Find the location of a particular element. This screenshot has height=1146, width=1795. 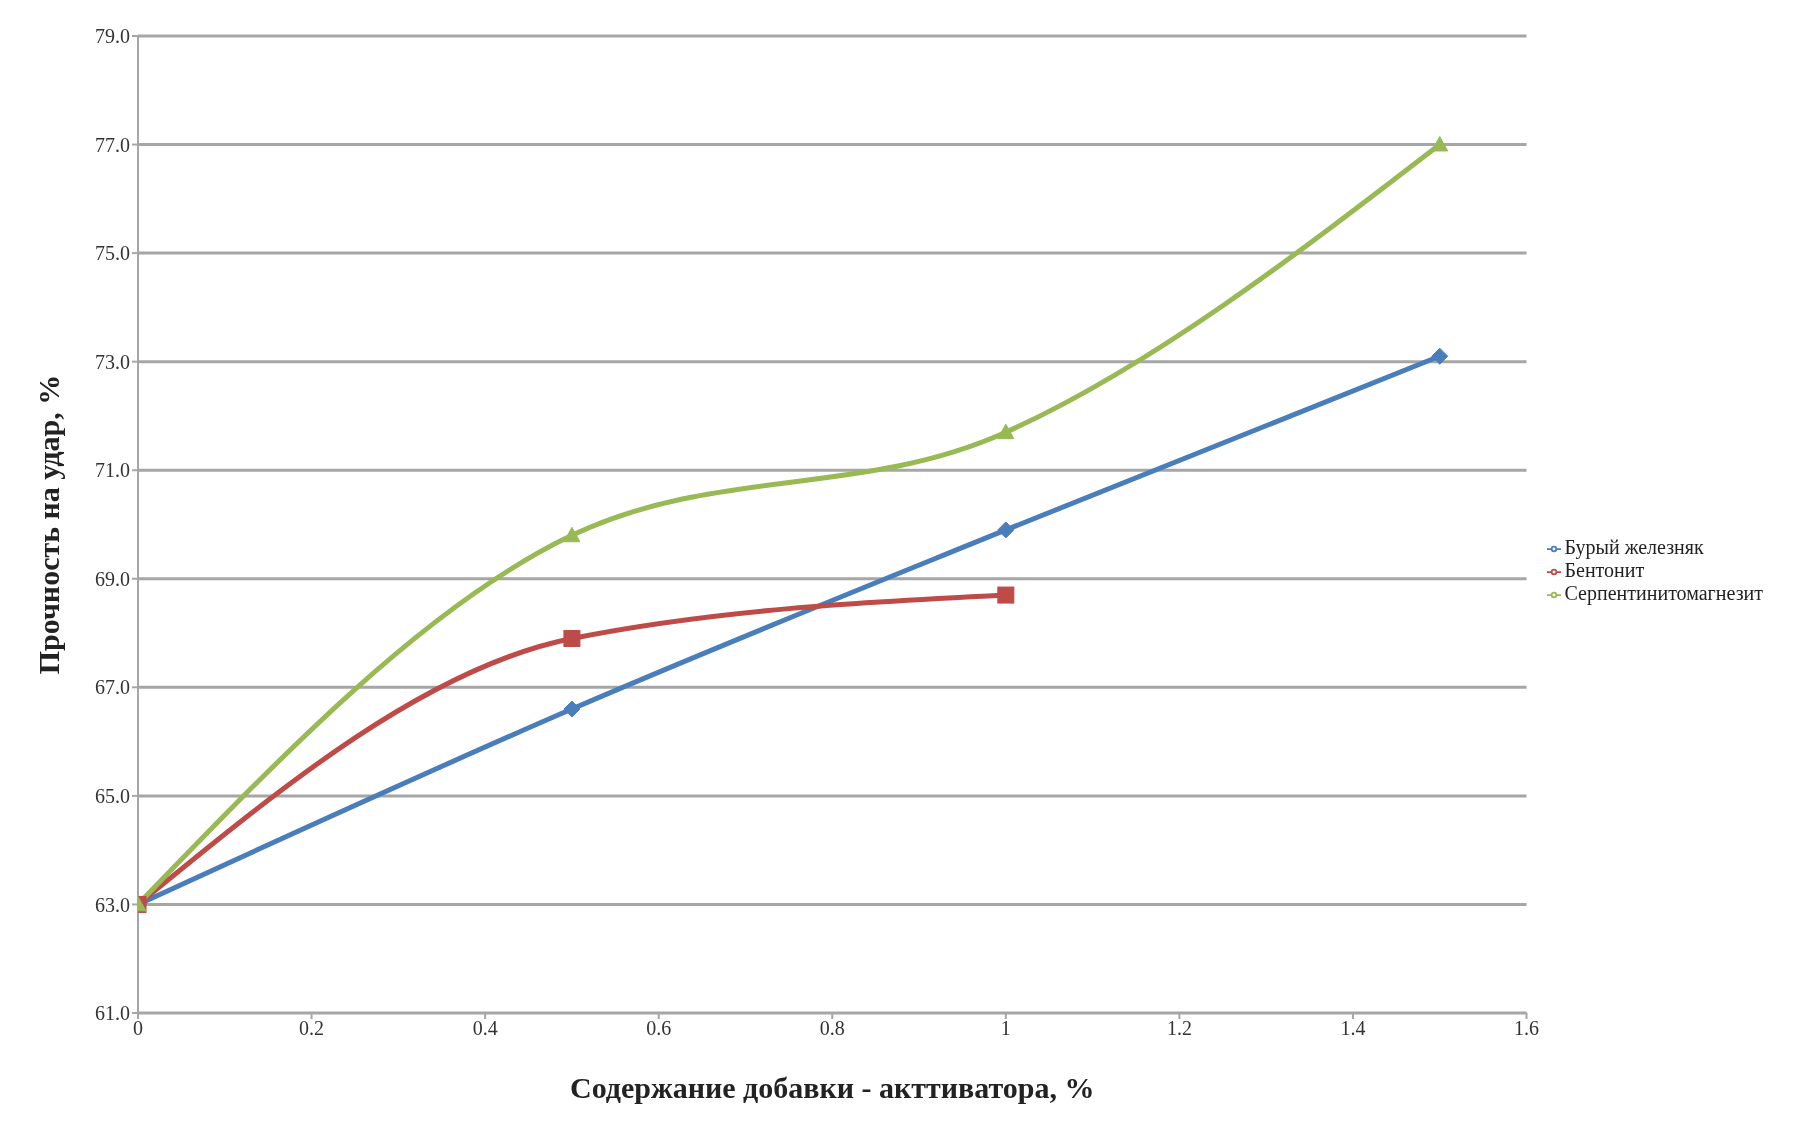

legend-label: Бентонит is located at coordinates (1604, 570).